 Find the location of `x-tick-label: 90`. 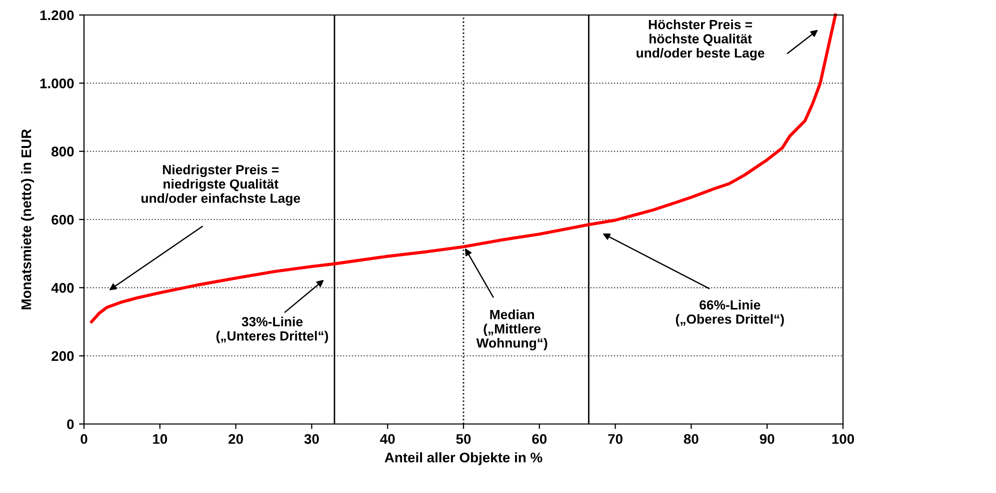

x-tick-label: 90 is located at coordinates (767, 439).